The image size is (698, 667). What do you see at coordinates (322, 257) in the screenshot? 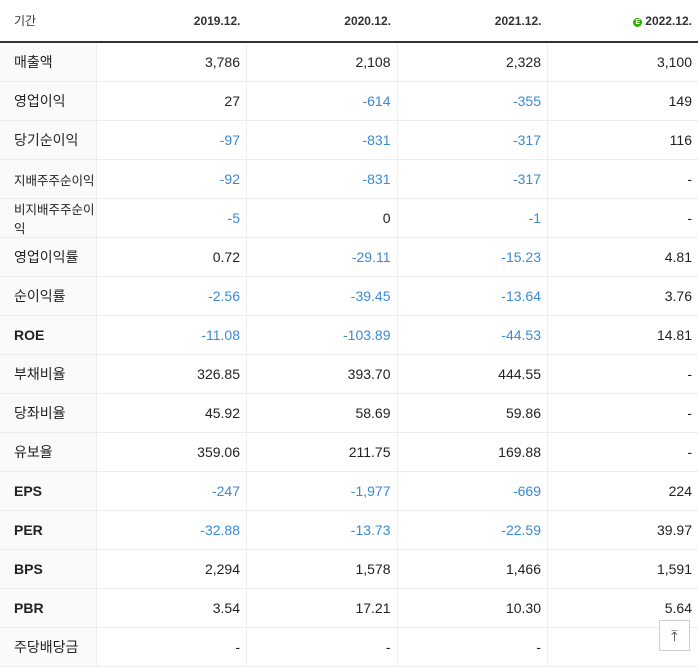
I see `value-cell: -29.11` at bounding box center [322, 257].